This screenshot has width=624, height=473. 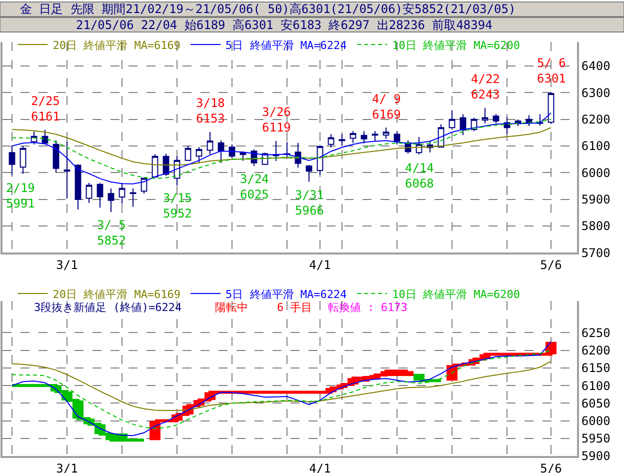 What do you see at coordinates (177, 206) in the screenshot?
I see `annotation: 3/15 5952` at bounding box center [177, 206].